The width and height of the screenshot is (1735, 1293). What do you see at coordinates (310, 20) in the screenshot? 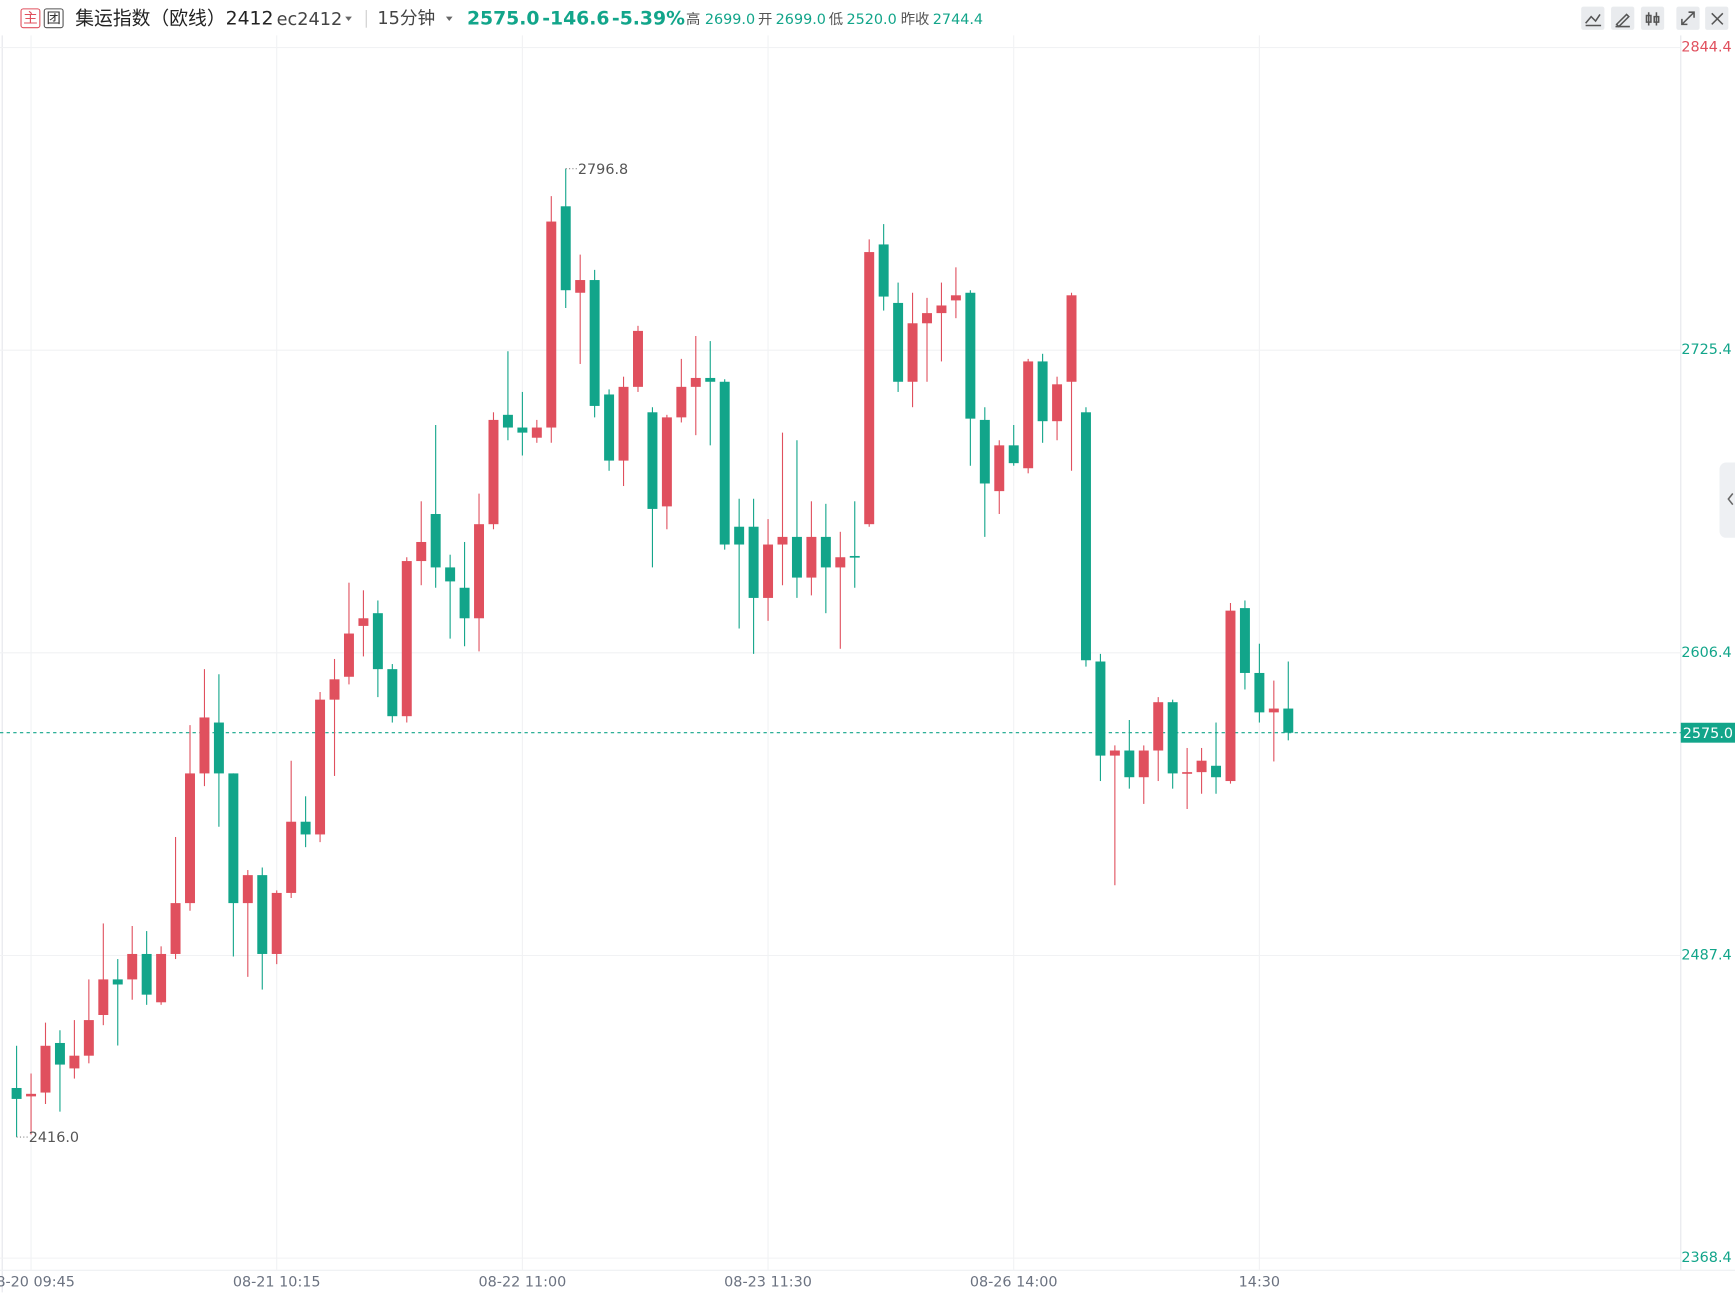
I see `instrument-code: ec2412` at bounding box center [310, 20].